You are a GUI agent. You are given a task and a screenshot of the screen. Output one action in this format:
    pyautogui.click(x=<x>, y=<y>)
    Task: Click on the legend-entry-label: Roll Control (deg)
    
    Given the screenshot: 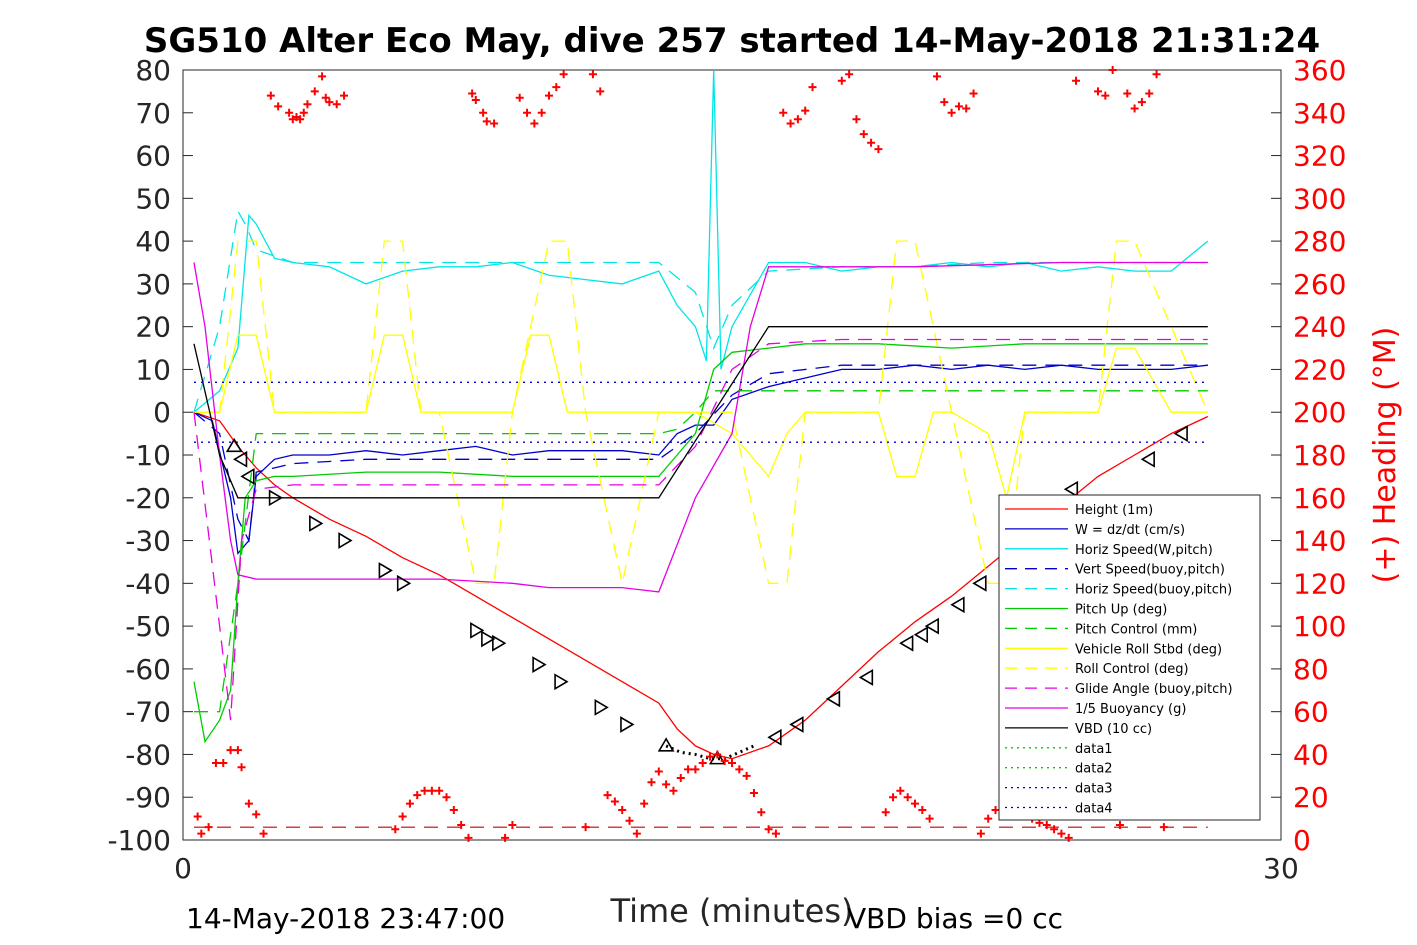 What is the action you would take?
    pyautogui.click(x=1132, y=669)
    